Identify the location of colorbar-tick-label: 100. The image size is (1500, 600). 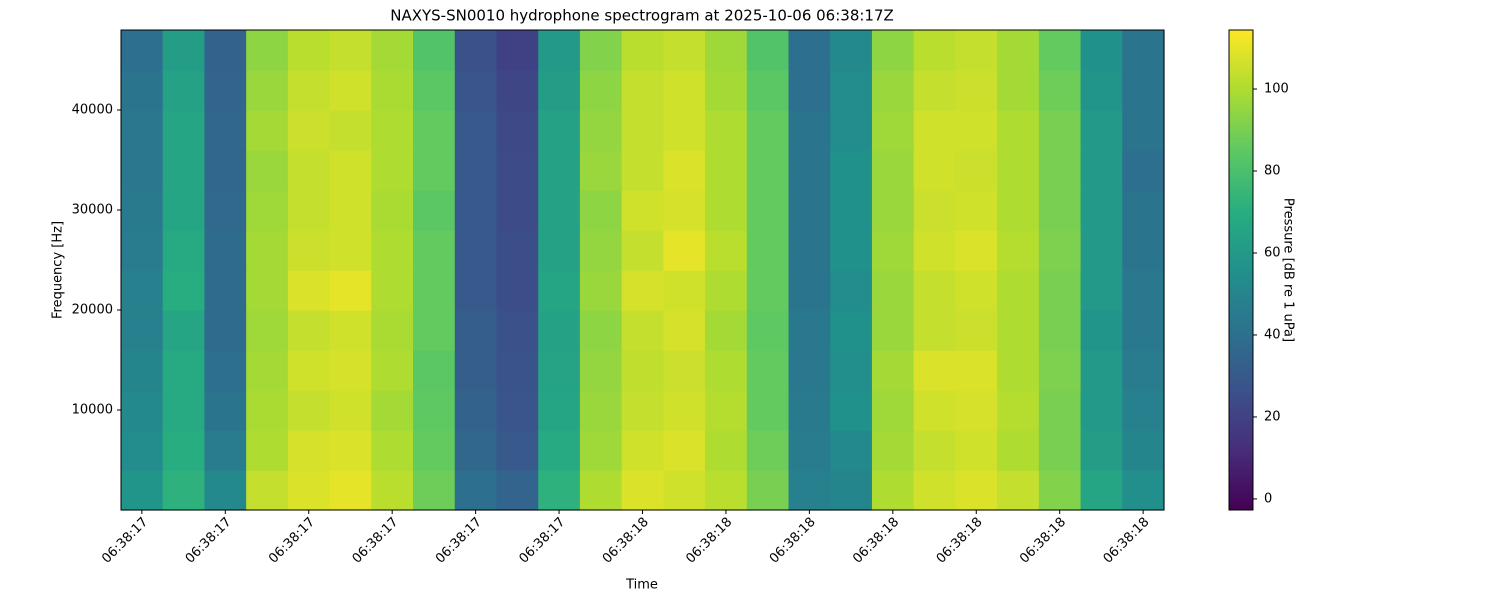
(1276, 89).